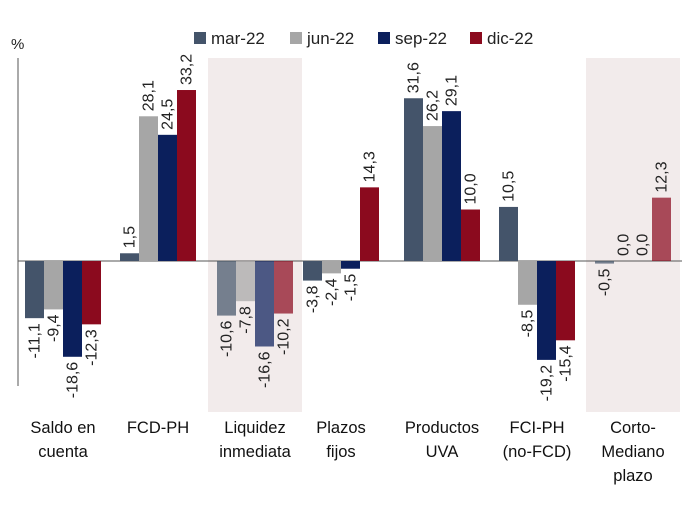 The width and height of the screenshot is (689, 516). What do you see at coordinates (414, 77) in the screenshot?
I see `value-label: 31,6` at bounding box center [414, 77].